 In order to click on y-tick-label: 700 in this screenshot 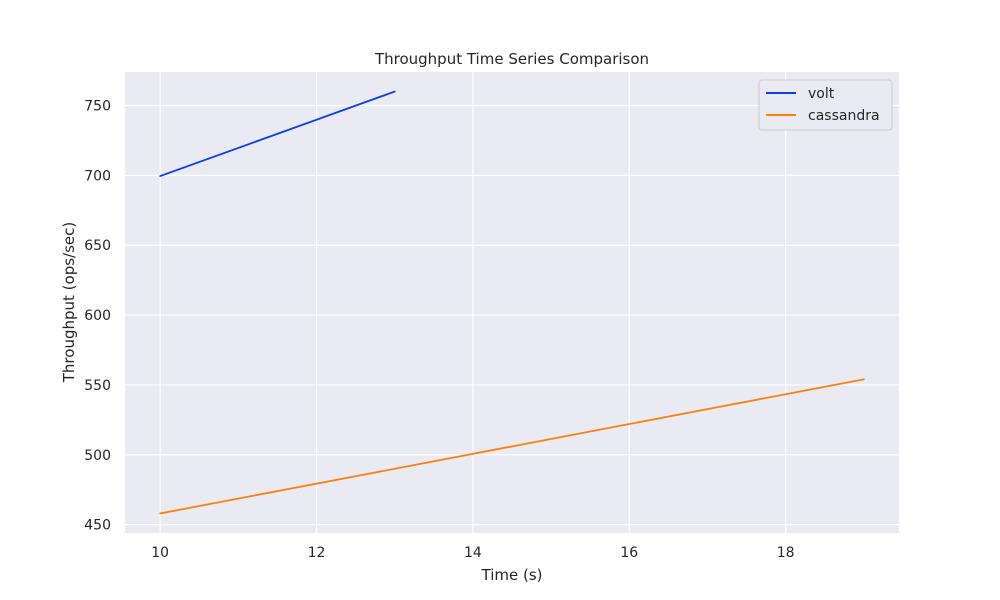, I will do `click(97, 176)`.